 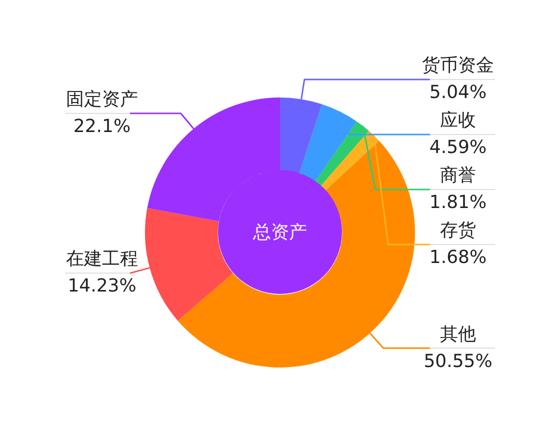 What do you see at coordinates (458, 93) in the screenshot?
I see `data-label: 5.04%` at bounding box center [458, 93].